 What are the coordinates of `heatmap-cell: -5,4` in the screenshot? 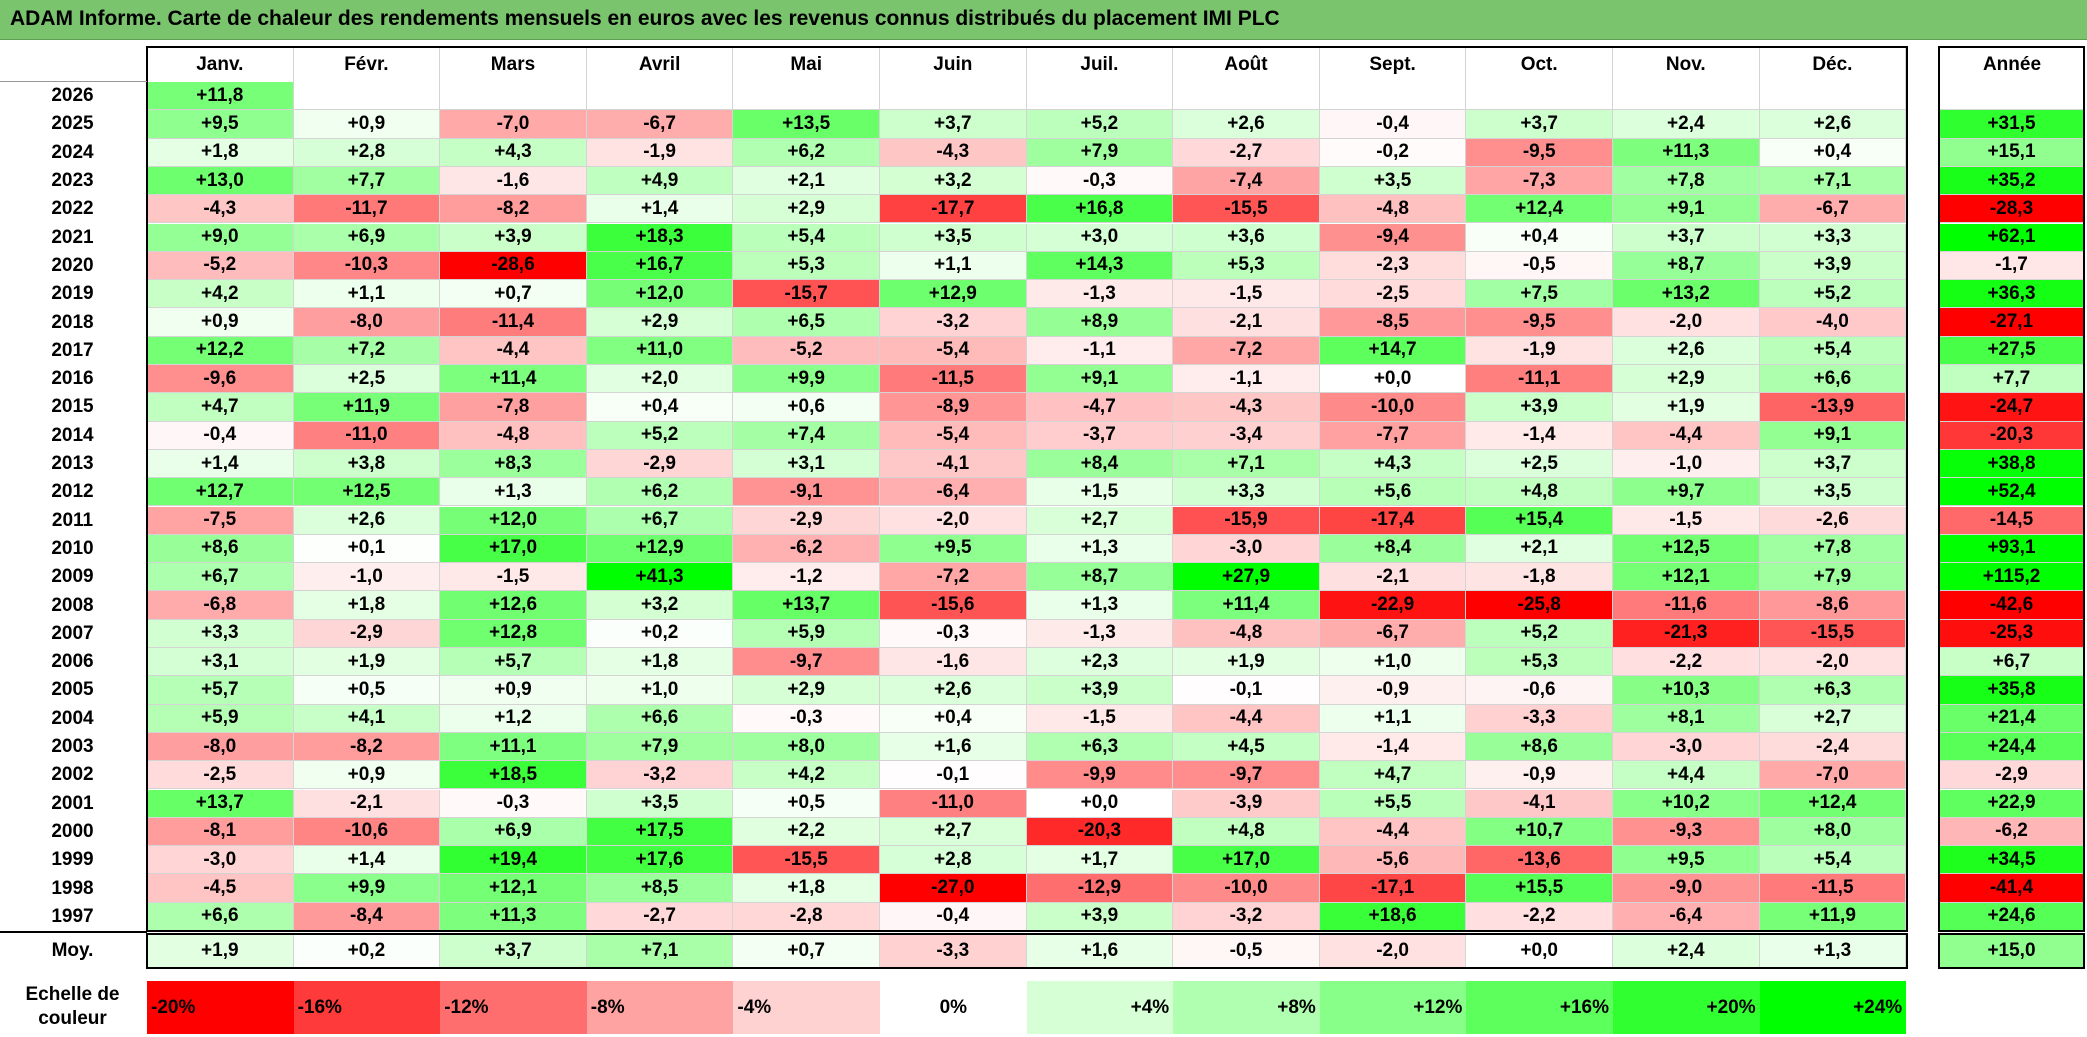 It's located at (953, 350).